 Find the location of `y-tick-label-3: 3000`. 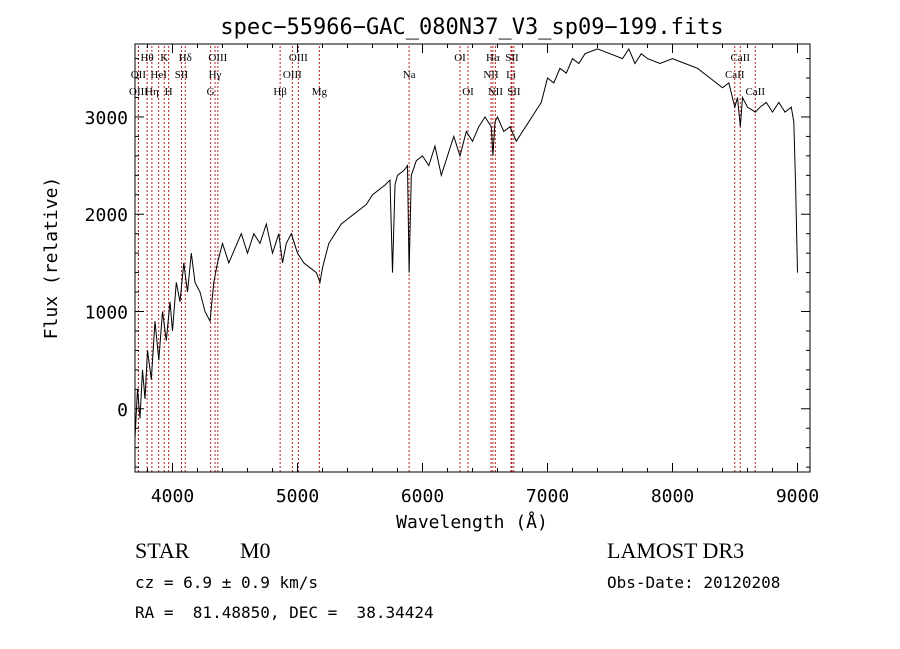

y-tick-label-3: 3000 is located at coordinates (106, 118).